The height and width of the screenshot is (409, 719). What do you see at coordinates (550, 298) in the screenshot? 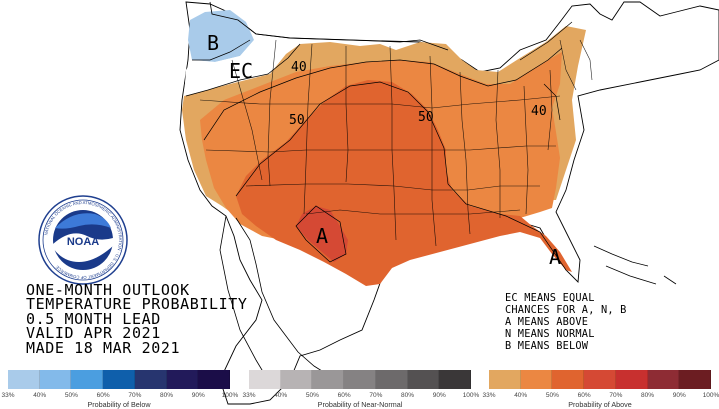
I see `legend-line-ec: EC MEANS EQUAL` at bounding box center [550, 298].